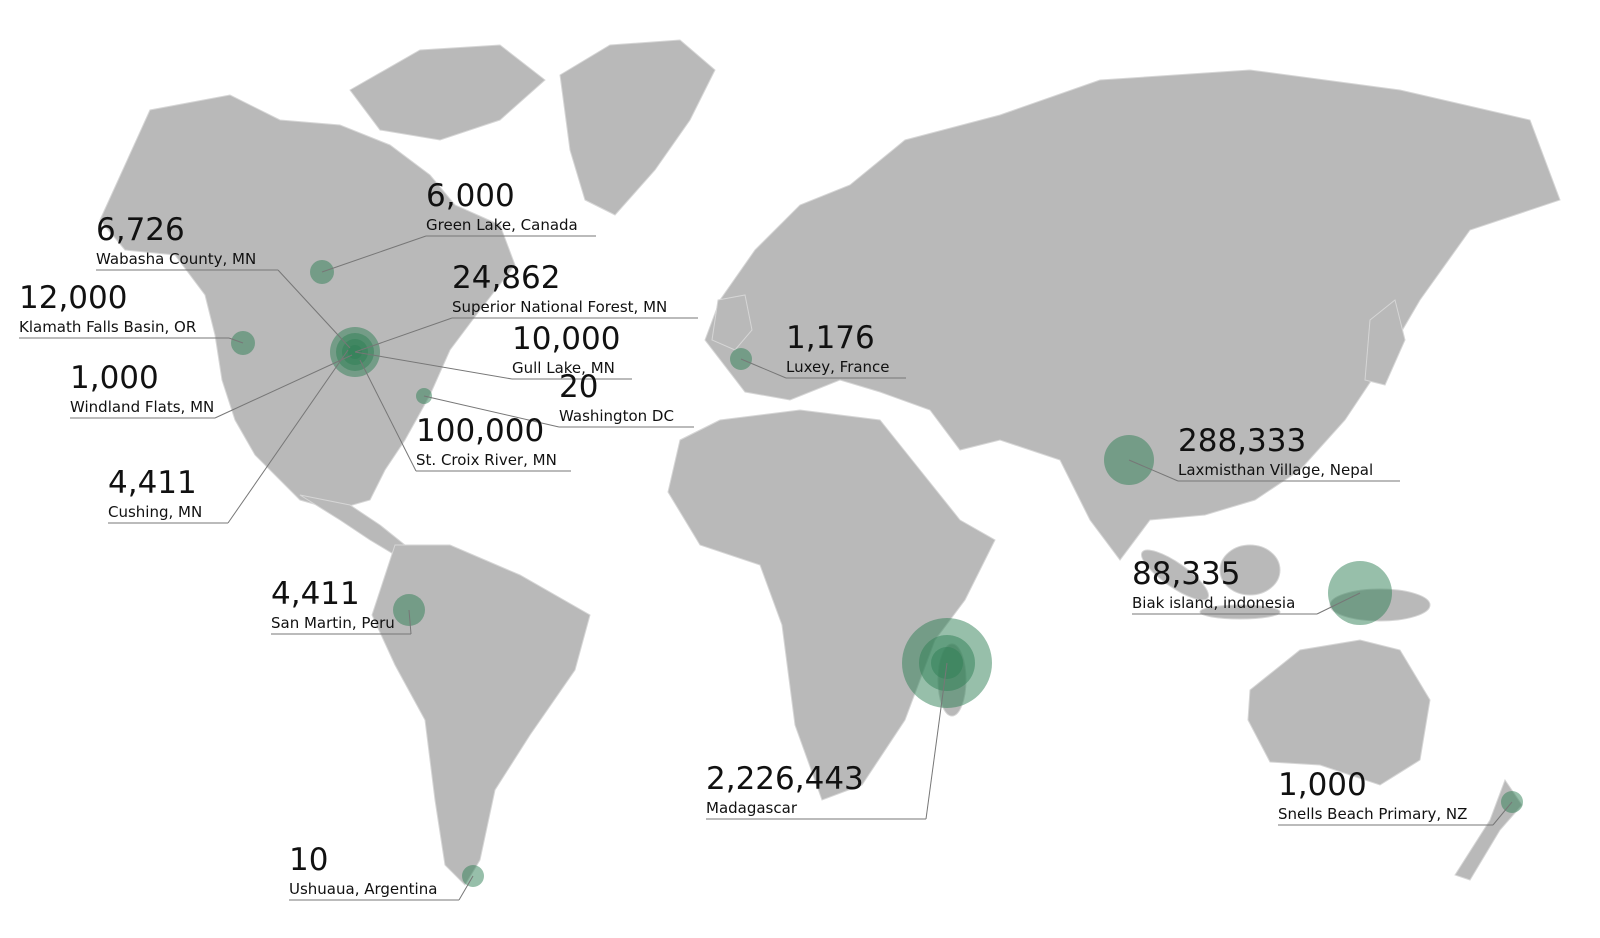  Describe the element at coordinates (559, 307) in the screenshot. I see `marker-place: Superior National Forest, MN` at that location.